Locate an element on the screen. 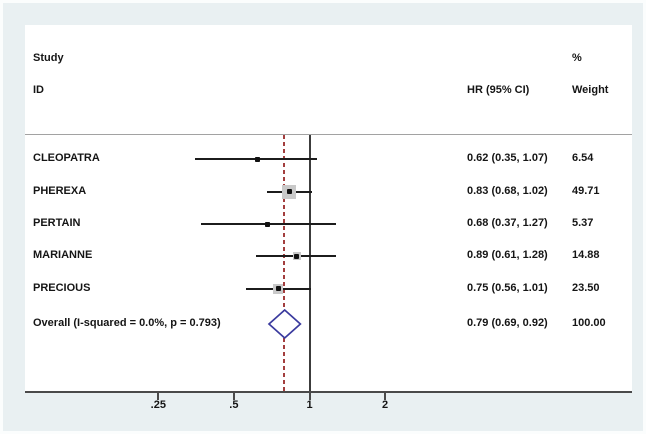 The image size is (646, 434). header-hr-ci: HR (95% CI) is located at coordinates (498, 90).